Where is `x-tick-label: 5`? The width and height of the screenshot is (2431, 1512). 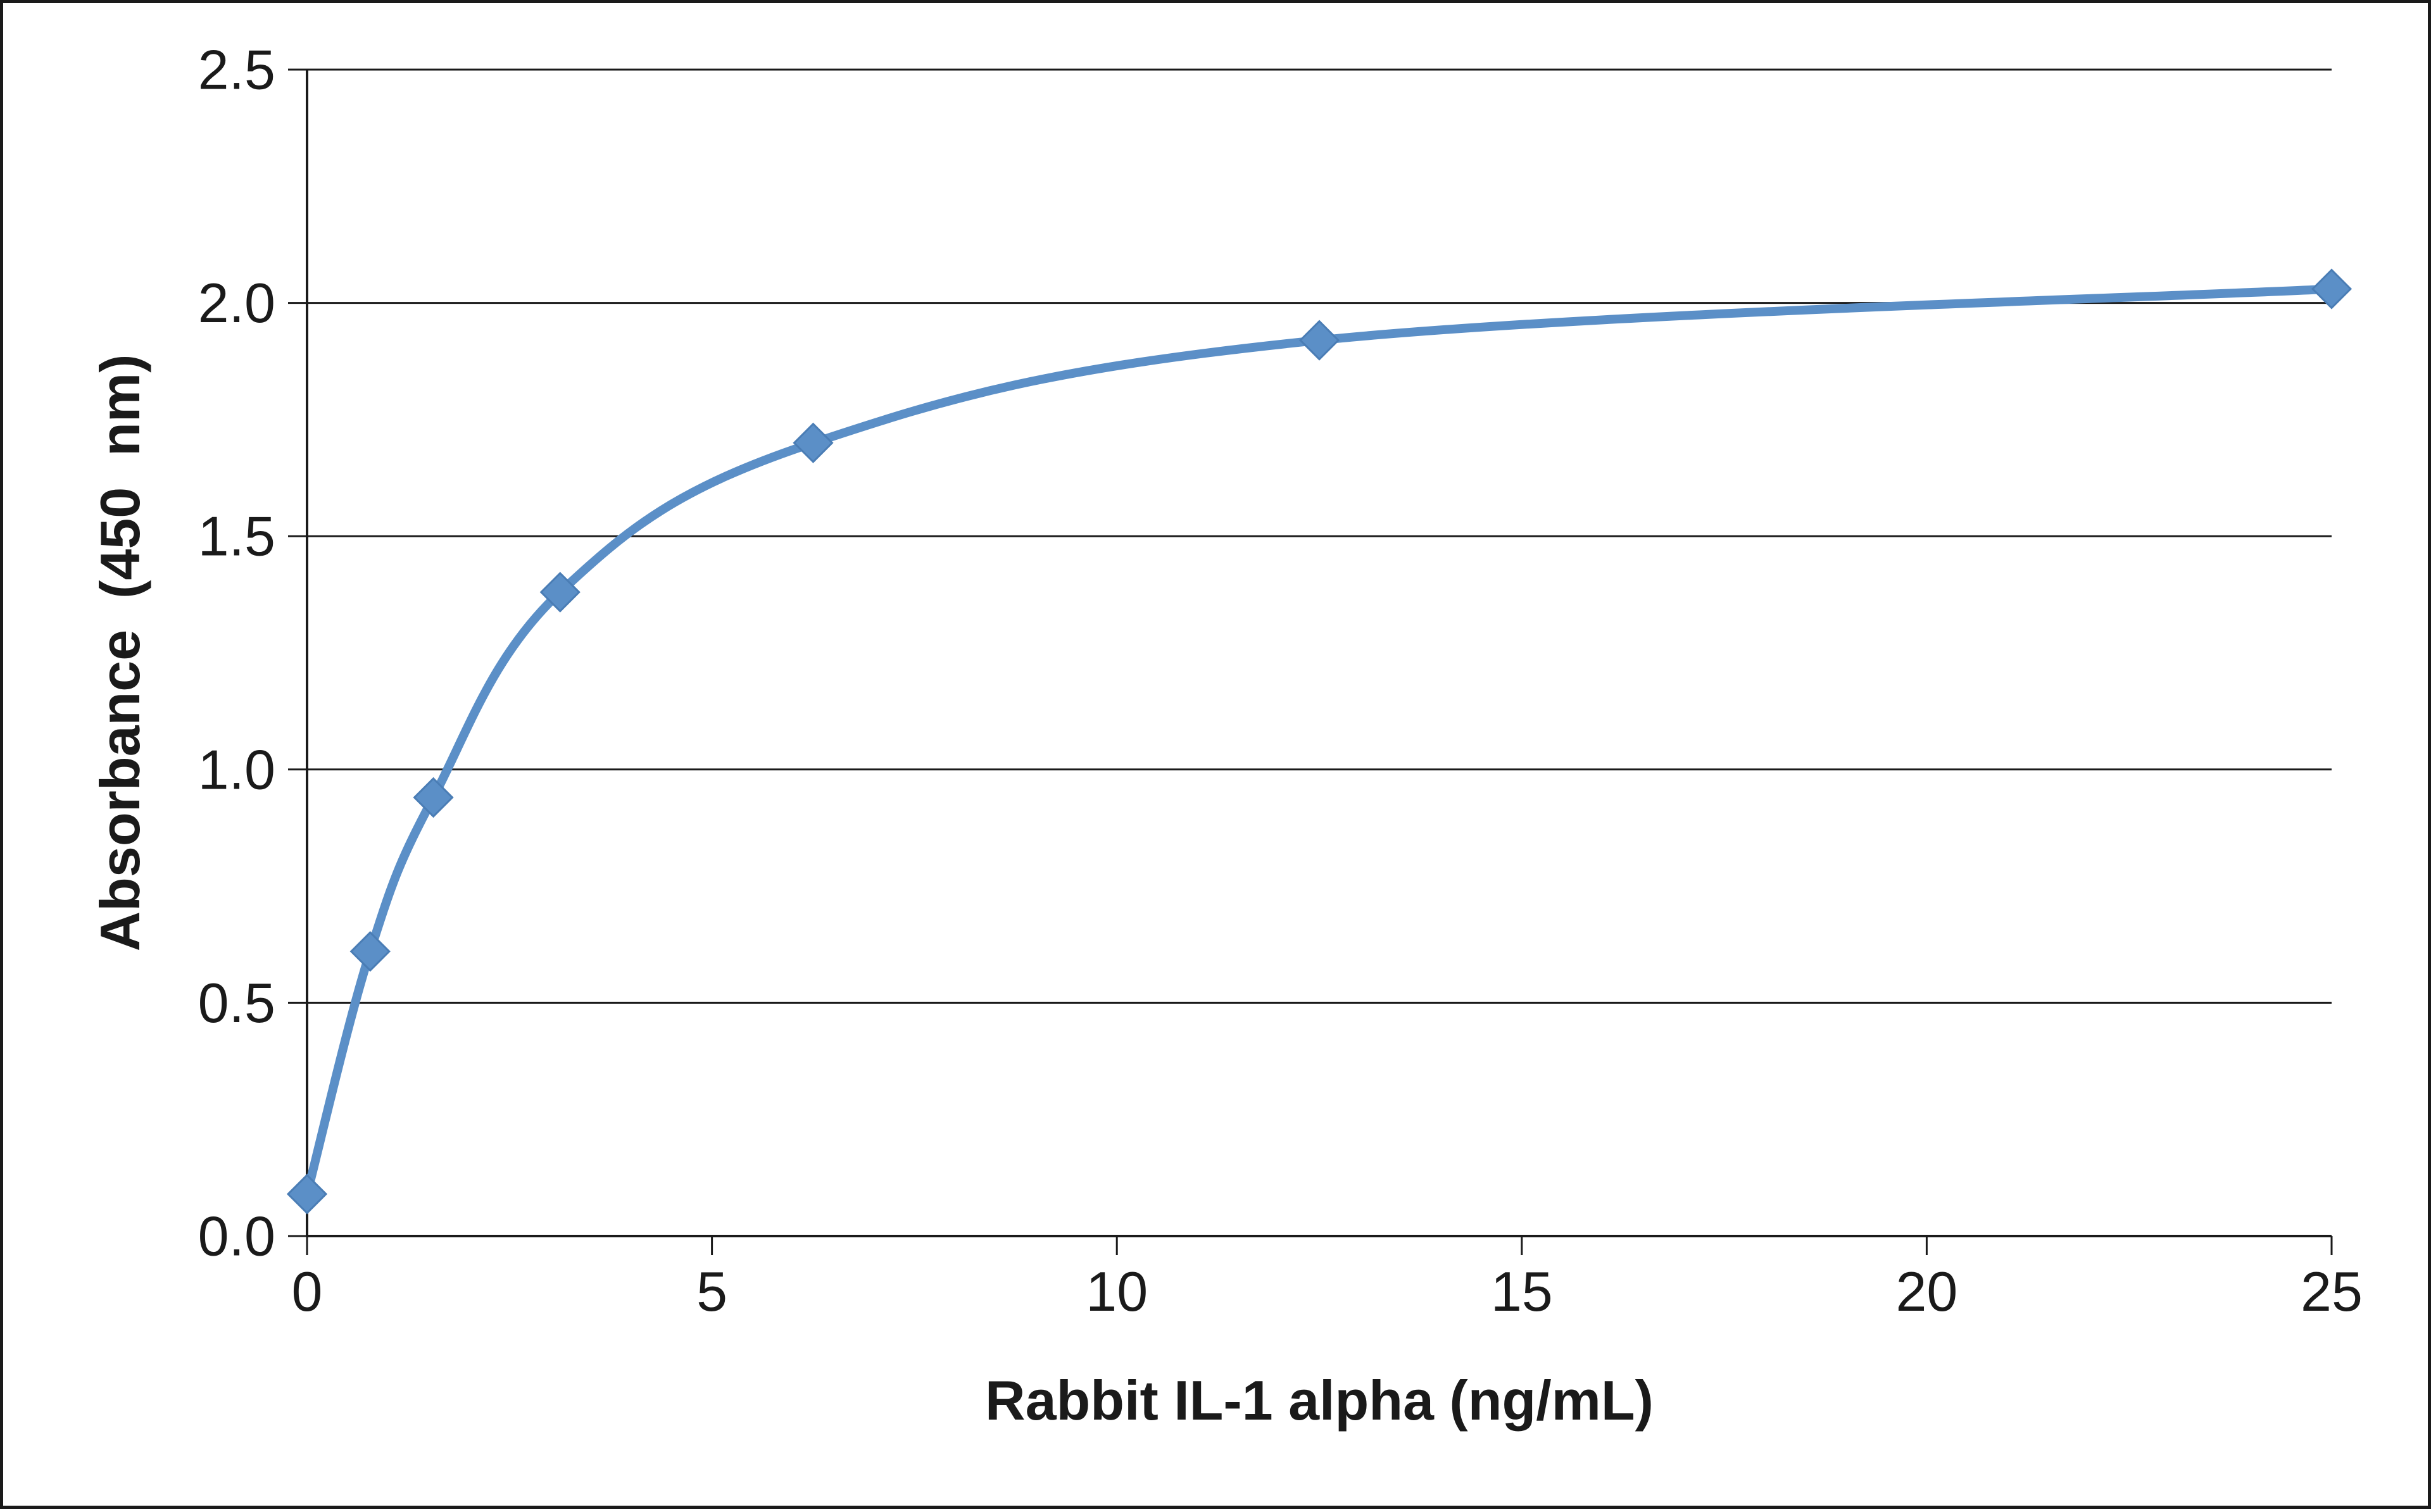 x-tick-label: 5 is located at coordinates (711, 1291).